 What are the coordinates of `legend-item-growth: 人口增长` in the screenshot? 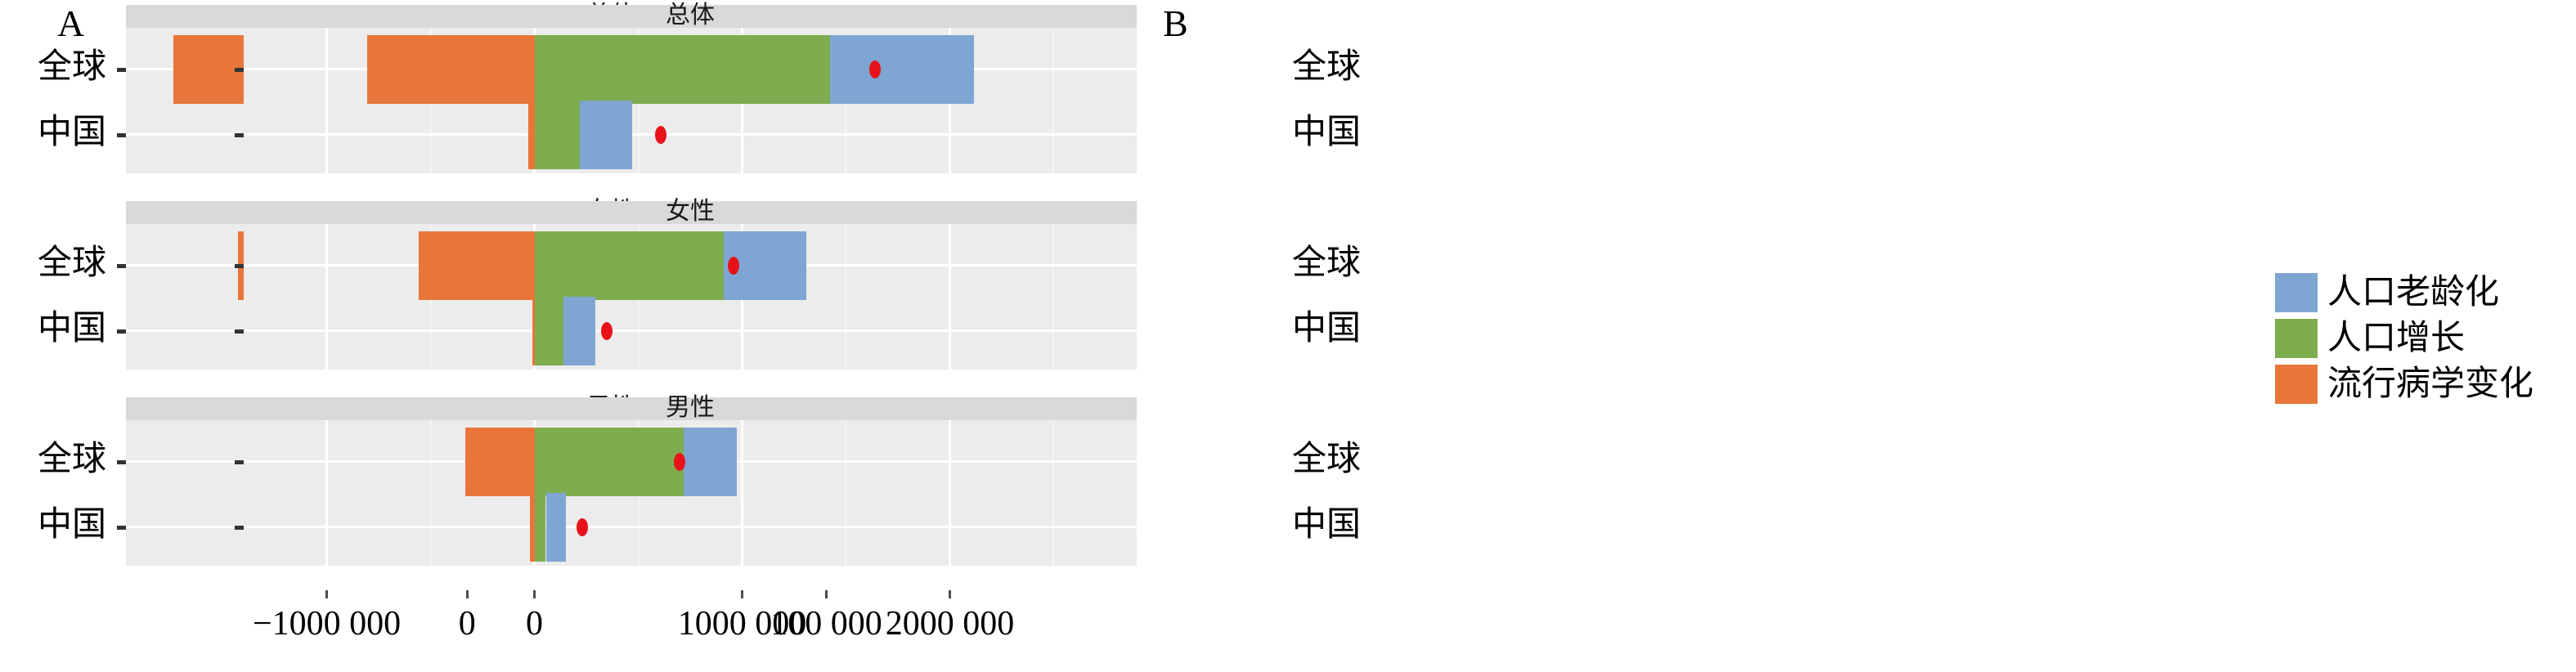 It's located at (2404, 338).